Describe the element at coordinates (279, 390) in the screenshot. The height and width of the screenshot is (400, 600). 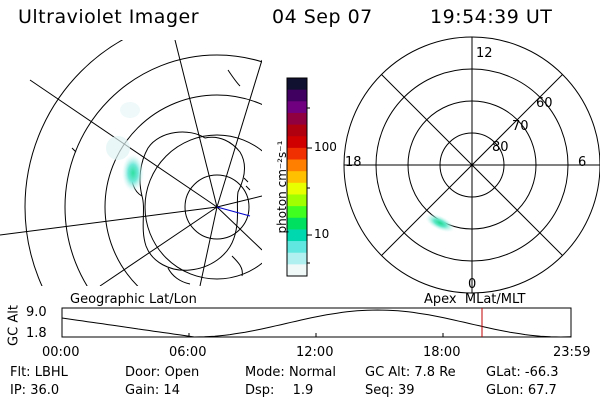
I see `status-dsp: Dsp: 1.9` at that location.